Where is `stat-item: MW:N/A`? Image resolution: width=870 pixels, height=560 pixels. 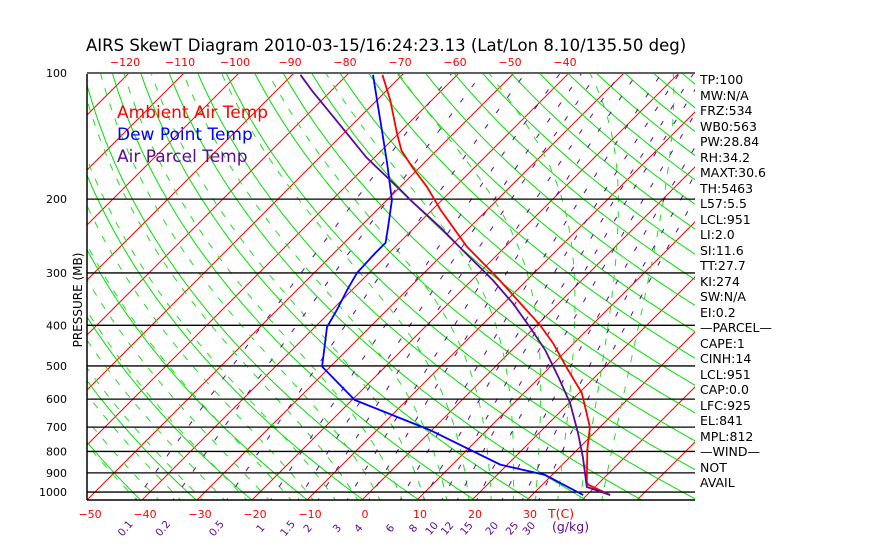
stat-item: MW:N/A is located at coordinates (724, 95).